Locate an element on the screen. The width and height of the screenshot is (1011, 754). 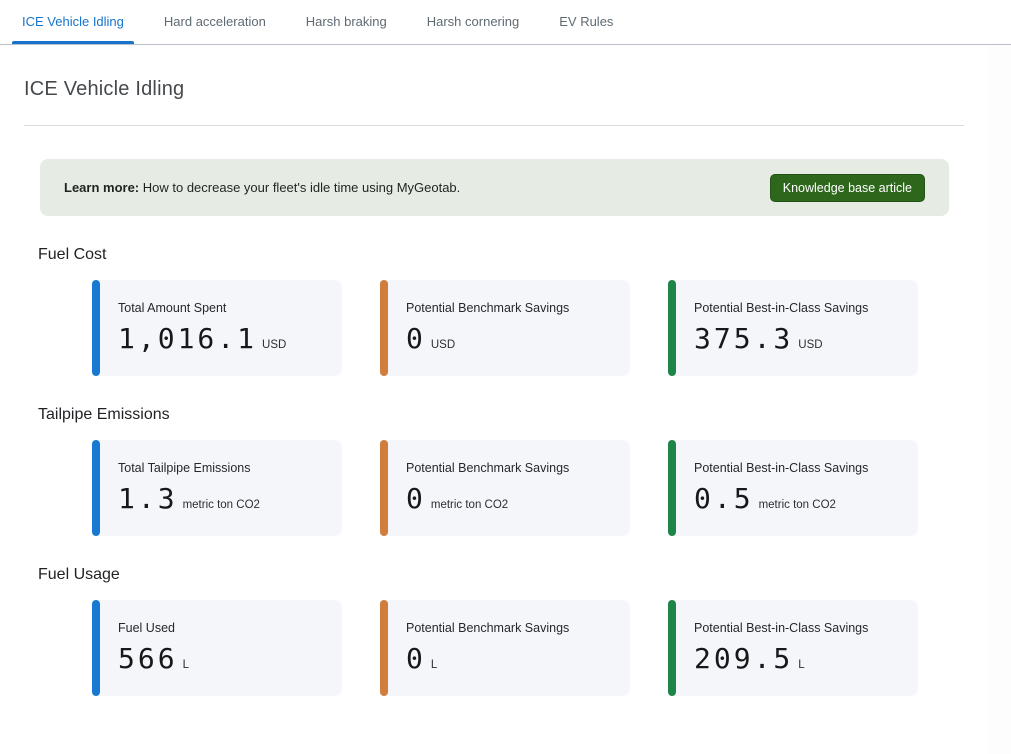
section-heading: Fuel Usage is located at coordinates (79, 574).